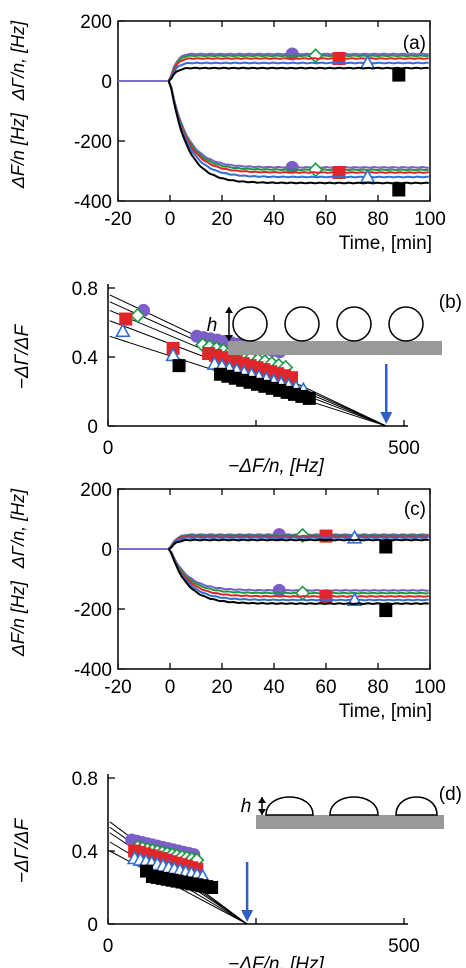 The width and height of the screenshot is (466, 968). Describe the element at coordinates (450, 302) in the screenshot. I see `panel-label: (b)` at that location.